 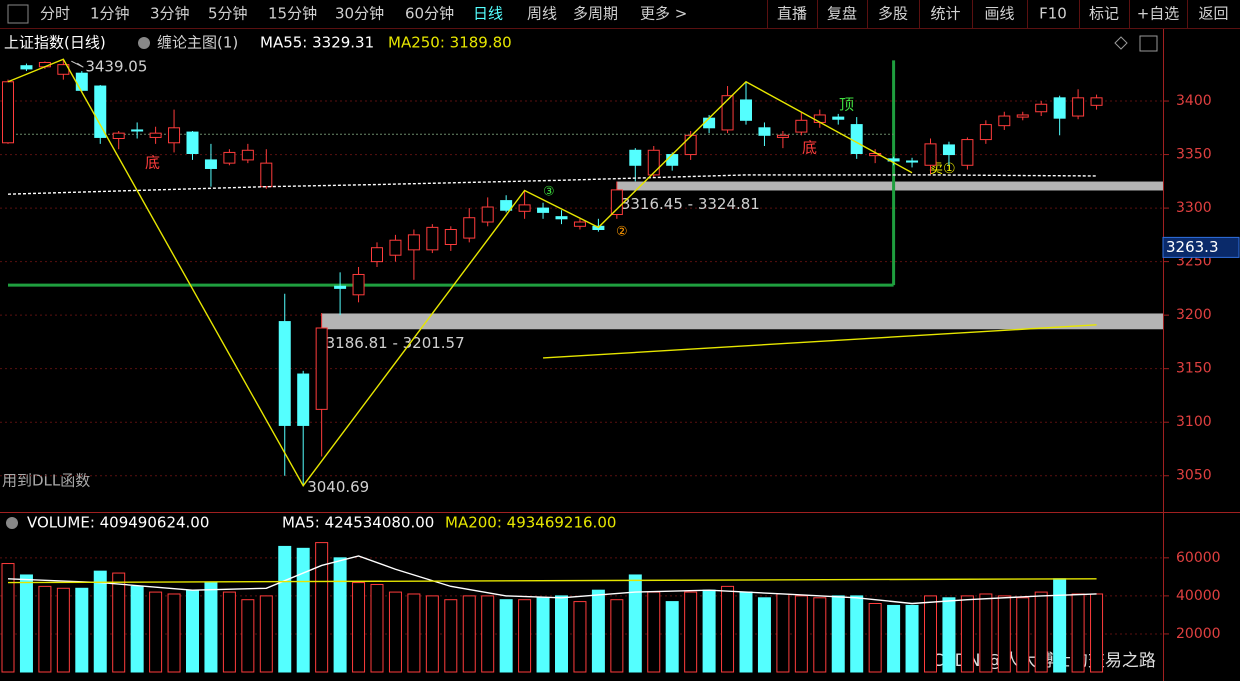 I want to click on menu-item: 3分钟, so click(x=170, y=14).